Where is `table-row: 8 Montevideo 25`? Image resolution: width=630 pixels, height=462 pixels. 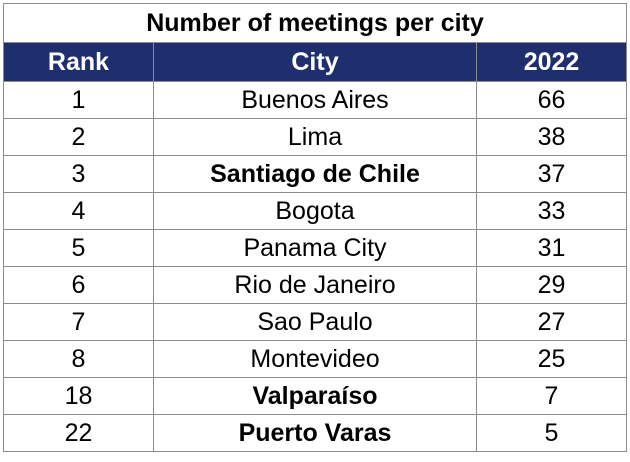
table-row: 8 Montevideo 25 is located at coordinates (315, 359).